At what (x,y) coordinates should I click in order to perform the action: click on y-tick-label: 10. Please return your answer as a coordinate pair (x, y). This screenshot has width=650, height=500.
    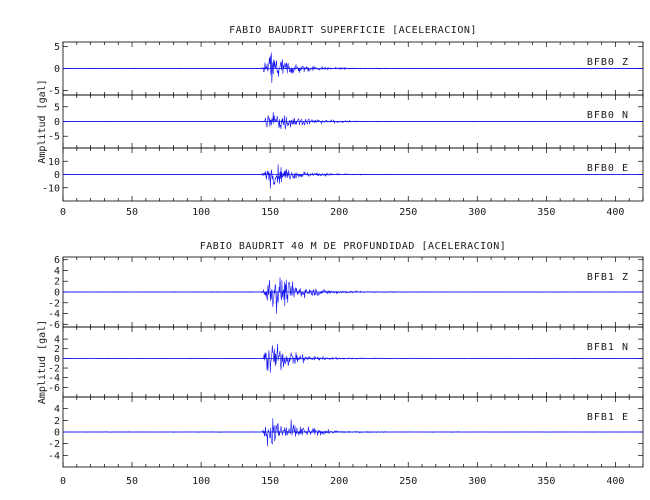
    Looking at the image, I should click on (54, 162).